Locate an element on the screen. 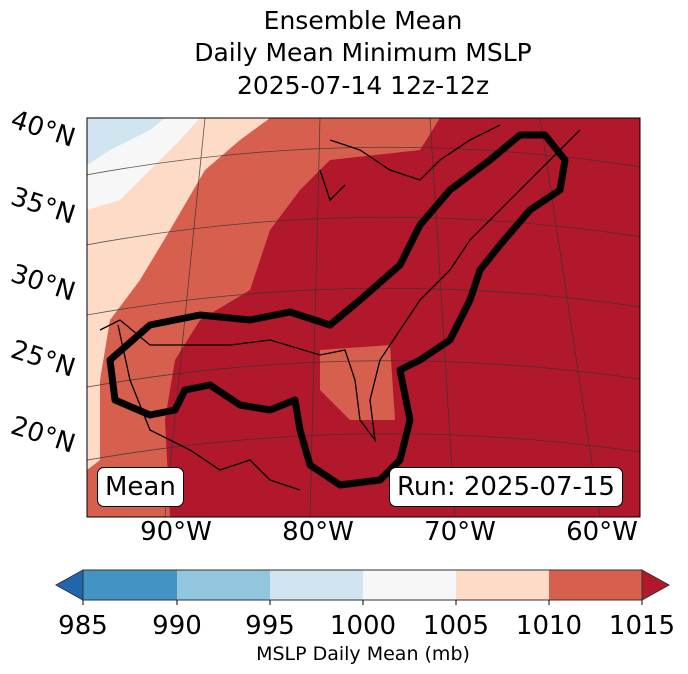  lat-label-30: 30°N is located at coordinates (43, 283).